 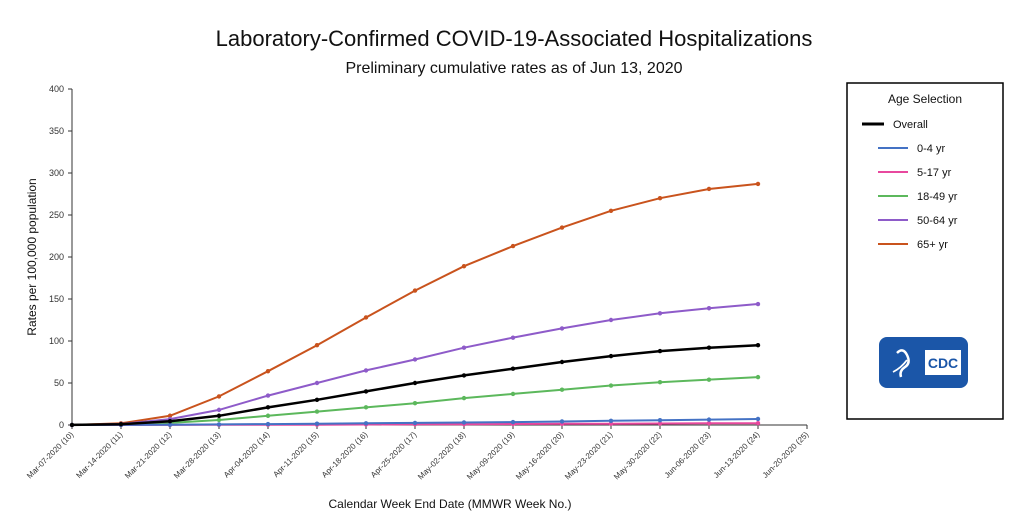 I want to click on x-tick-label: Jun-06-2020 (23), so click(x=688, y=455).